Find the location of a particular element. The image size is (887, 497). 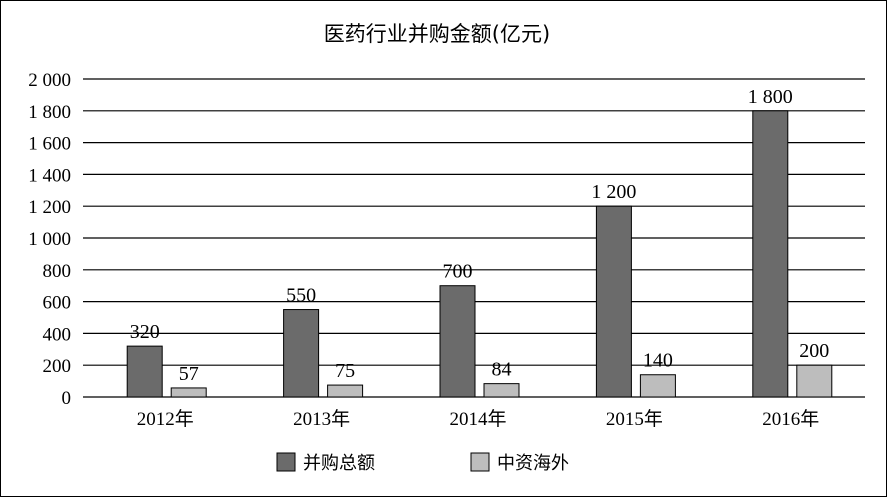

chart-title: 医药行业并购金额(亿元) is located at coordinates (437, 34).